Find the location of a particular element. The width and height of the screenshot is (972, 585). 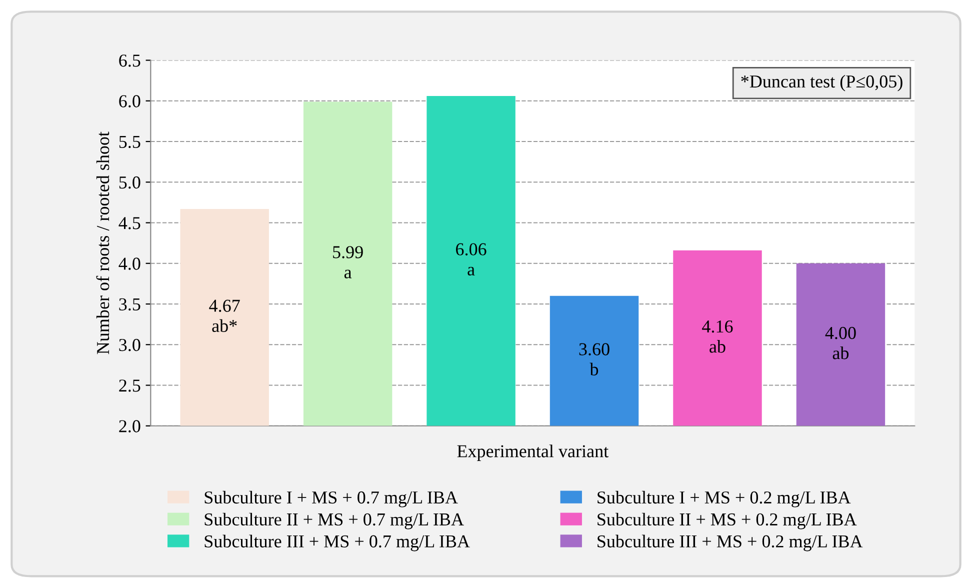

legend-label: Subculture III + MS + 0.7 mg/L IBA is located at coordinates (337, 543).